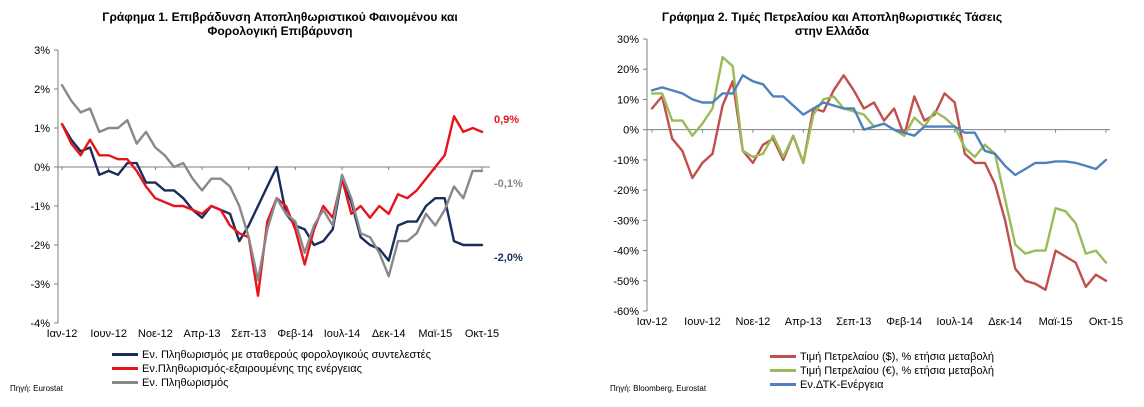  Describe the element at coordinates (1056, 322) in the screenshot. I see `chart-2-x-tick-label: Μαϊ-15` at that location.